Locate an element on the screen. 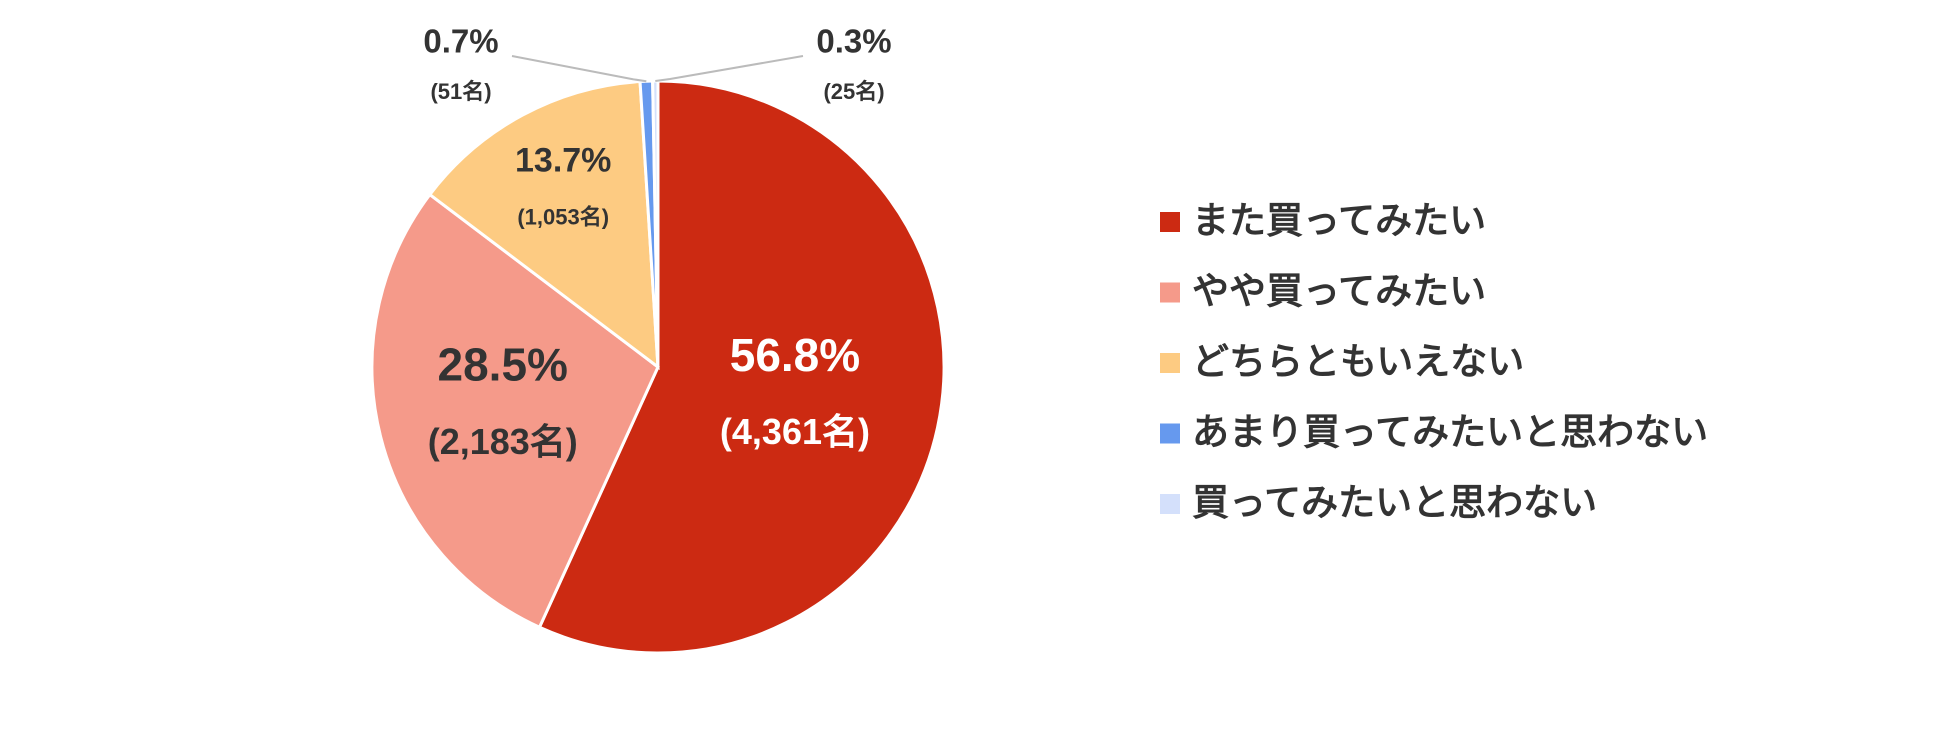 Image resolution: width=1950 pixels, height=735 pixels. count-label: (4,361名) is located at coordinates (795, 431).